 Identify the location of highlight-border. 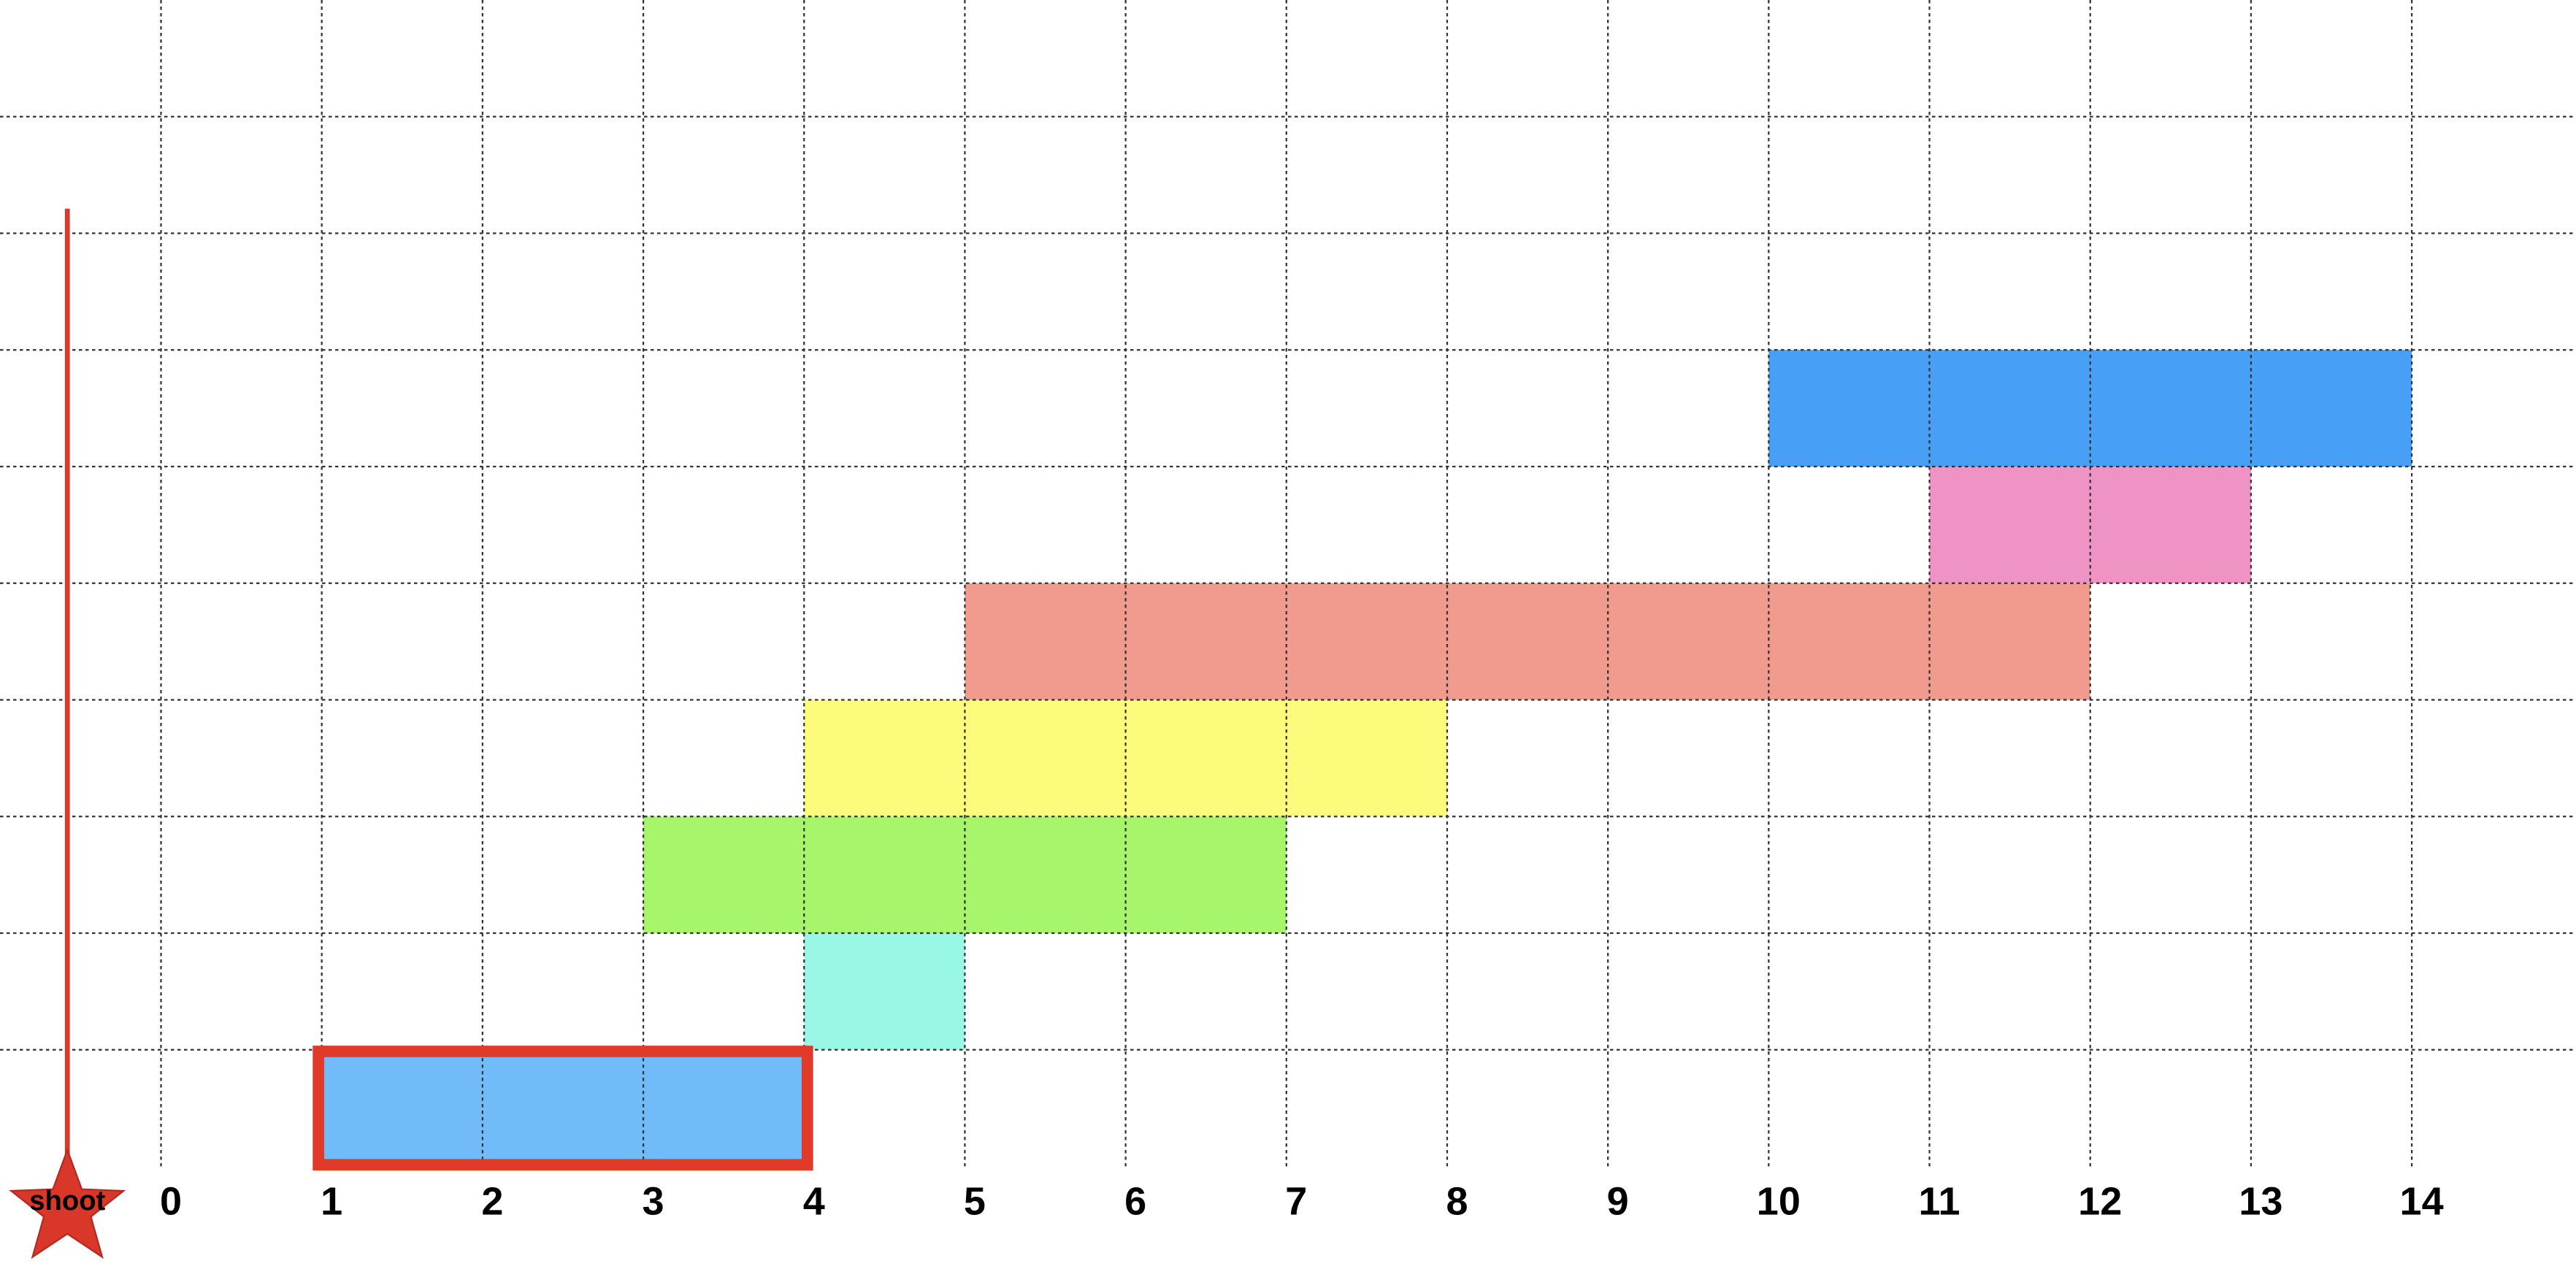
(563, 1108).